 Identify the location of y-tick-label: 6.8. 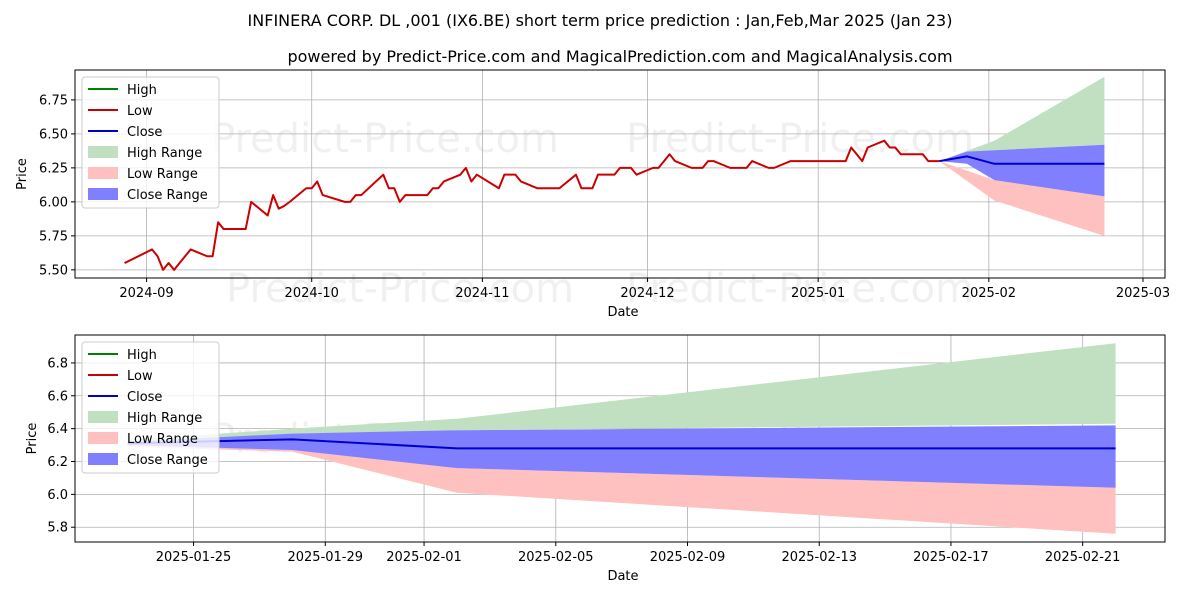
(57, 363).